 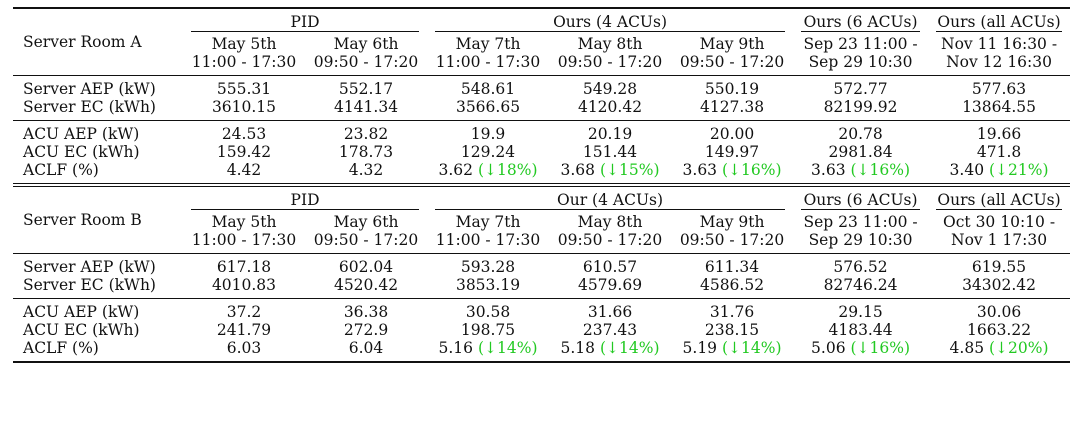 I want to click on table-cell: 82746.24, so click(x=860, y=287).